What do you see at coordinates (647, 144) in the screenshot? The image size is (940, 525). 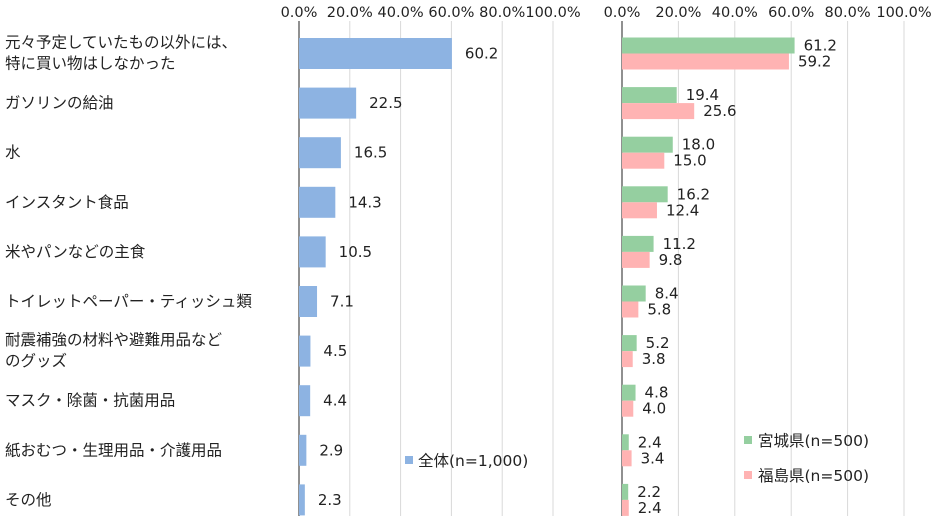 I see `bar-pref-s0-c2` at bounding box center [647, 144].